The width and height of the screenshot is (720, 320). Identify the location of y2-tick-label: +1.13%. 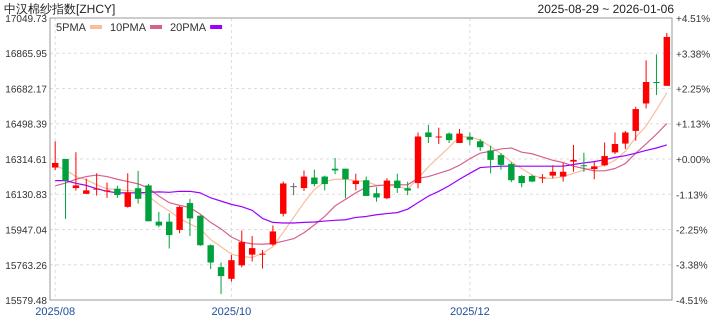
(693, 125).